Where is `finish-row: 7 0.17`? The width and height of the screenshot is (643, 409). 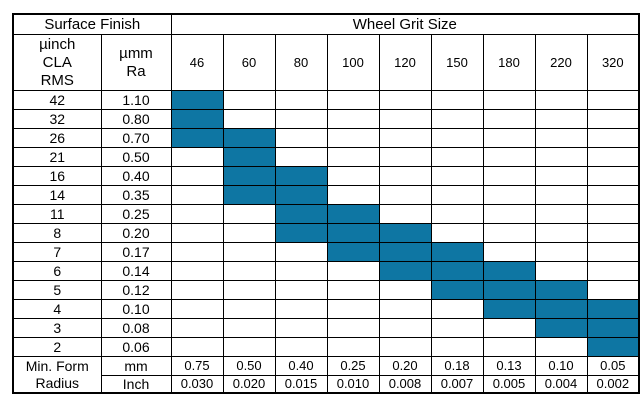 finish-row: 7 0.17 is located at coordinates (326, 252).